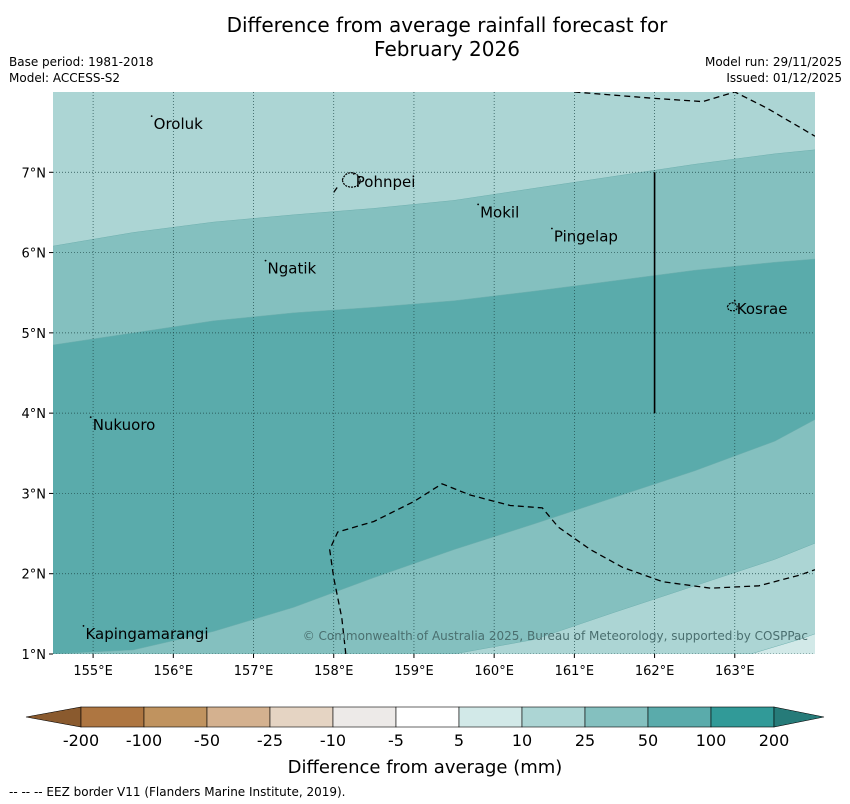 The height and width of the screenshot is (804, 850). I want to click on place-label: Oroluk, so click(178, 124).